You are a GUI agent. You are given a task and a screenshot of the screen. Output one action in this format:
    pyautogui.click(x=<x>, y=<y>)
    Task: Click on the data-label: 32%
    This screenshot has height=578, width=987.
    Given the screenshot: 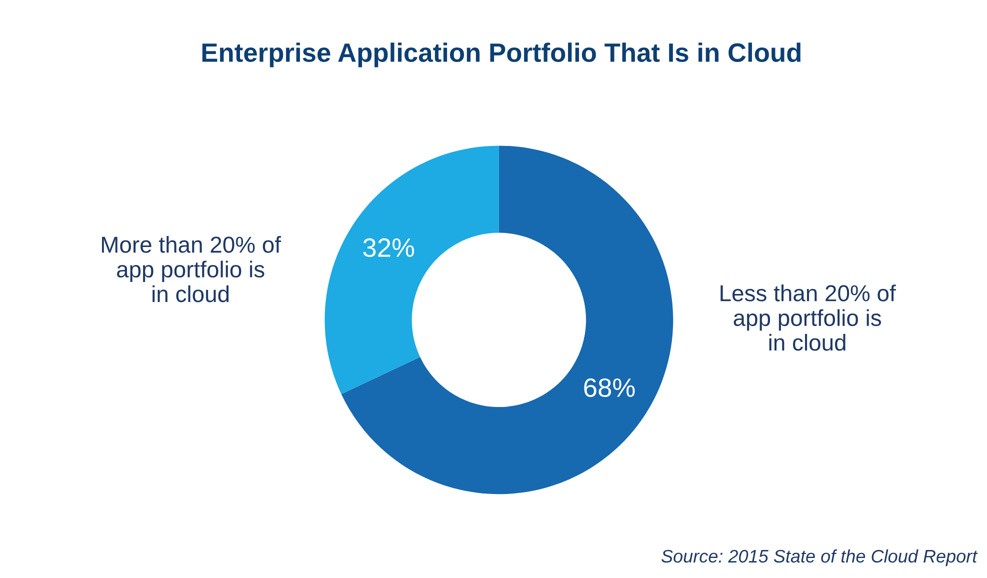 What is the action you would take?
    pyautogui.click(x=388, y=247)
    